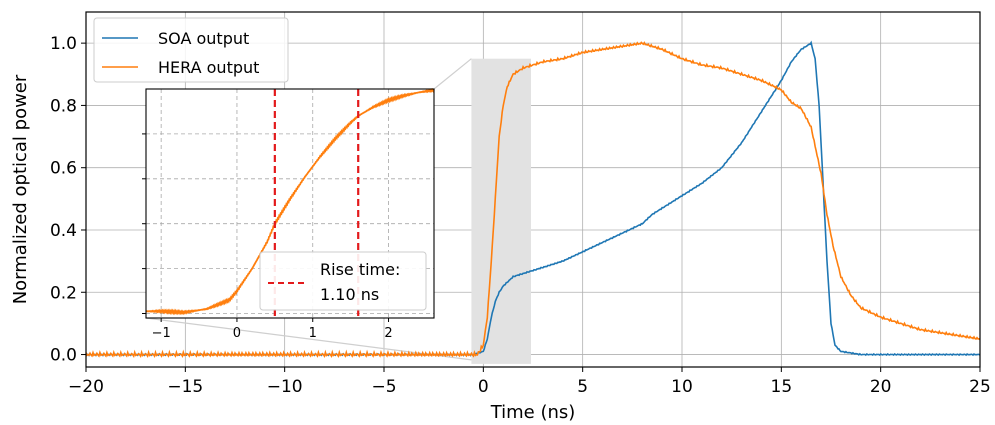  Describe the element at coordinates (285, 387) in the screenshot. I see `x-tick-label: −10` at that location.